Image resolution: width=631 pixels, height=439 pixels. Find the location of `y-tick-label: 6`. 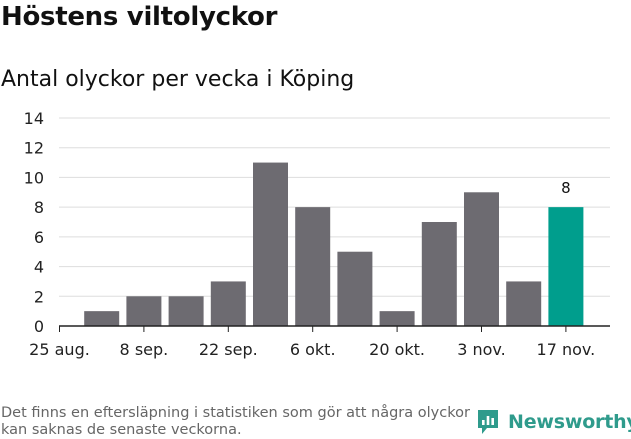

y-tick-label: 6 is located at coordinates (39, 237).